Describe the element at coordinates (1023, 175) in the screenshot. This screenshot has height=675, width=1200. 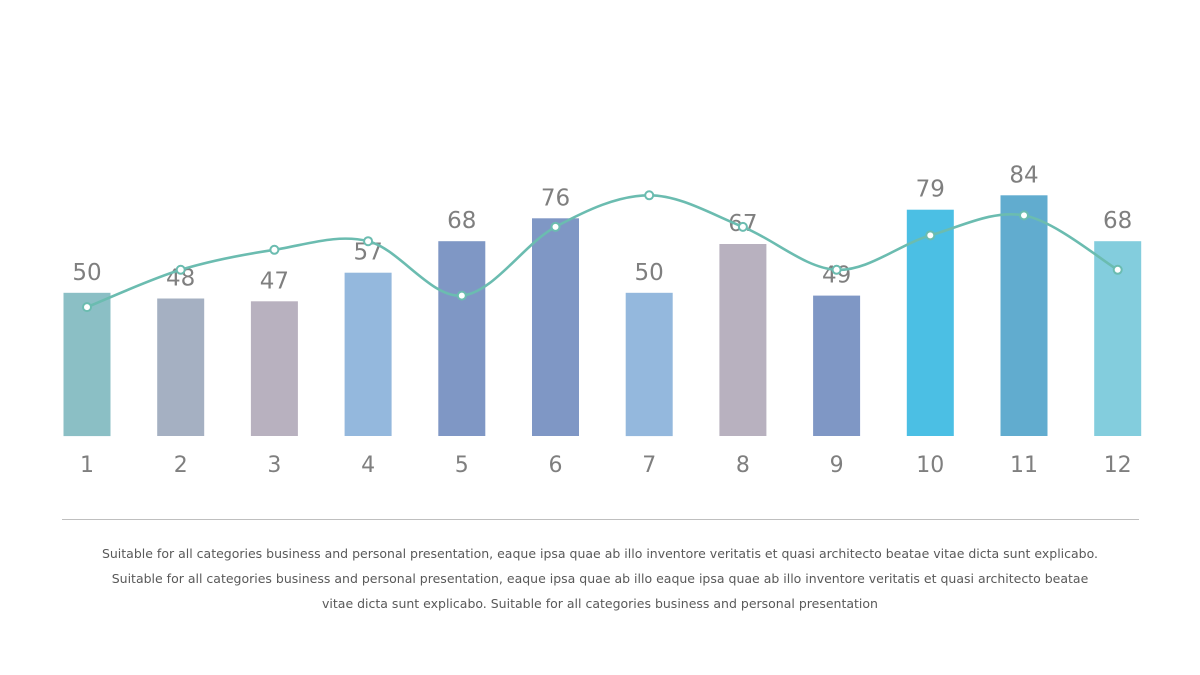
I see `bar-value-label-11: 84` at that location.